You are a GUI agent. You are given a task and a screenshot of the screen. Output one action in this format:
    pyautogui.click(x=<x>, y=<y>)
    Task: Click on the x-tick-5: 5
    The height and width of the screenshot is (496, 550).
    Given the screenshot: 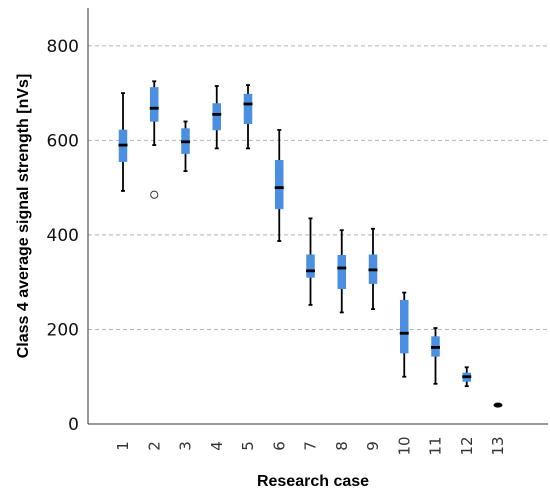 What is the action you would take?
    pyautogui.click(x=248, y=446)
    